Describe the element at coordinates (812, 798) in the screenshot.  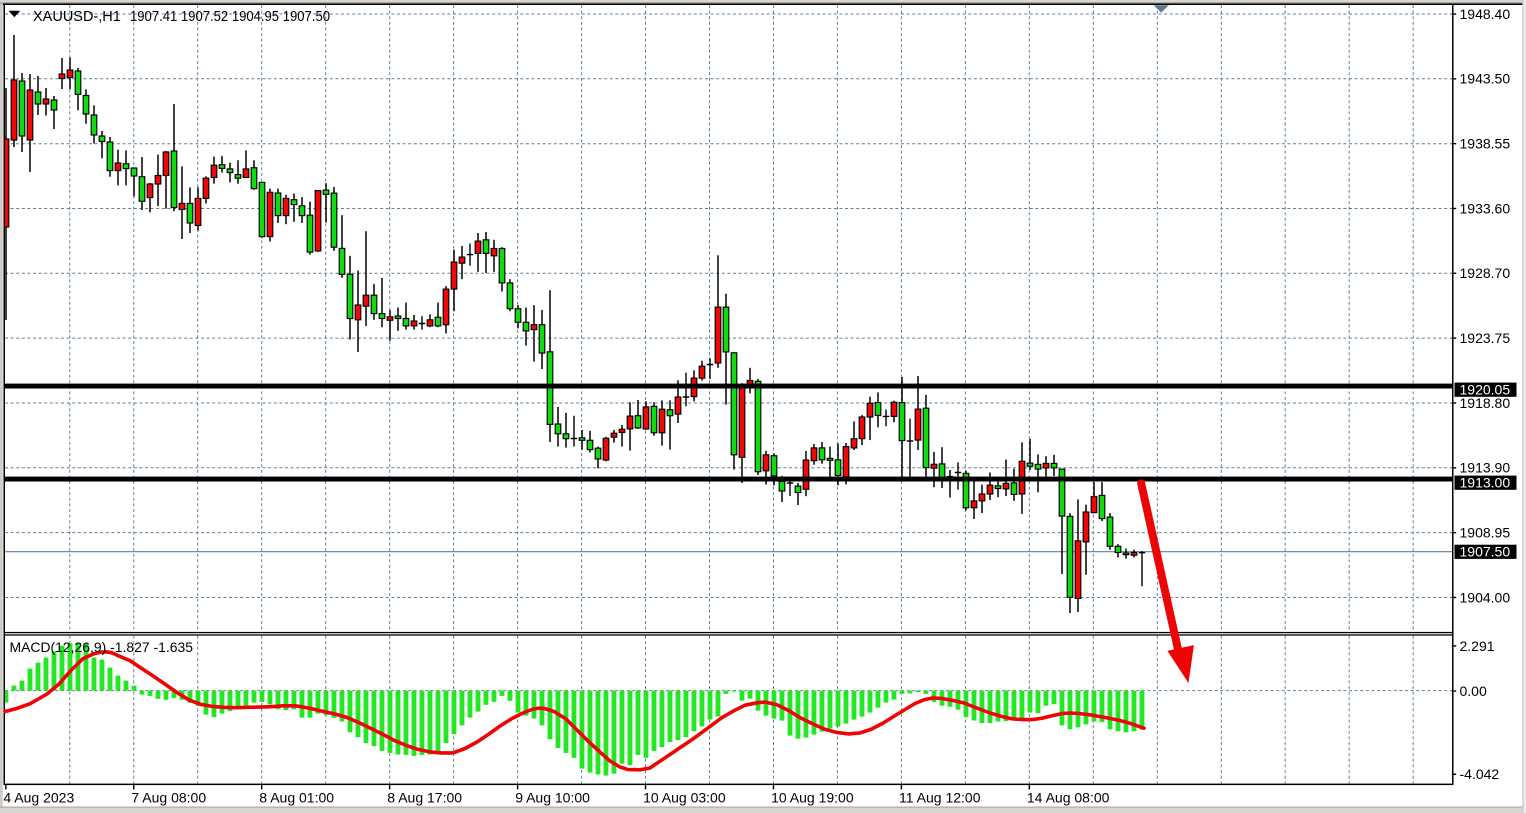
I see `svg-text: 10 Aug 19:00` at that location.